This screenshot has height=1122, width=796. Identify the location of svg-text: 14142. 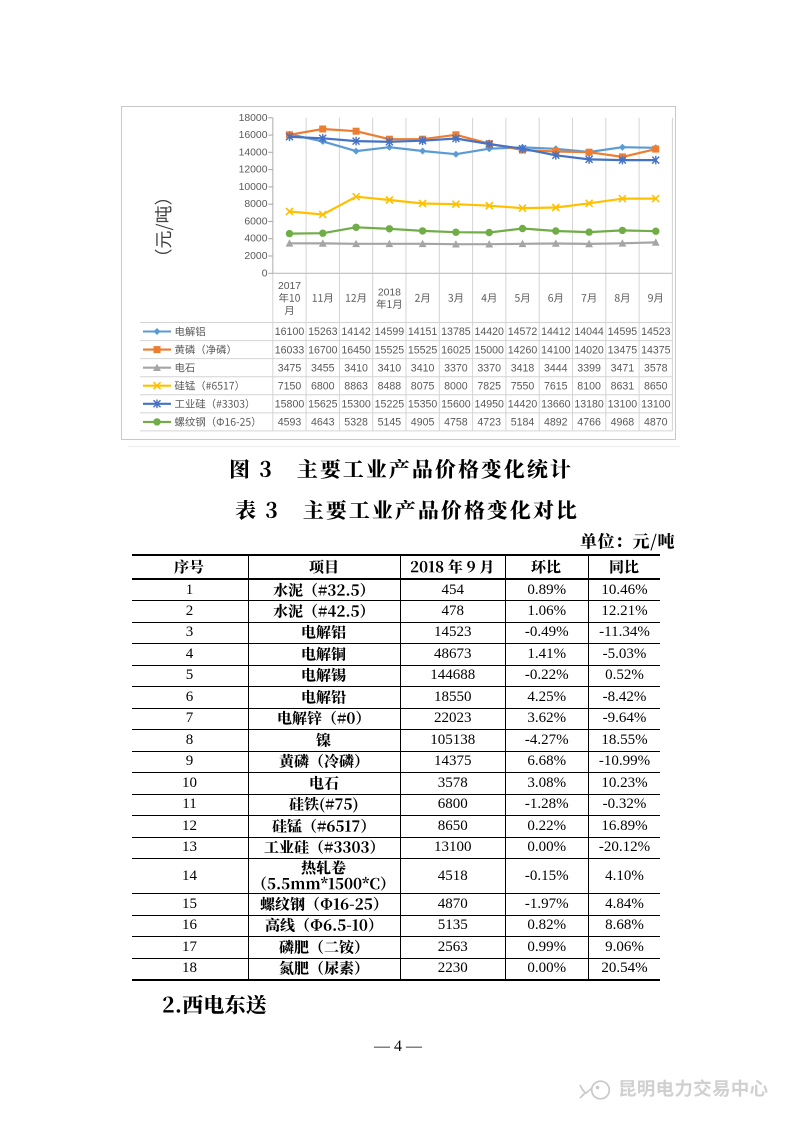
(356, 332).